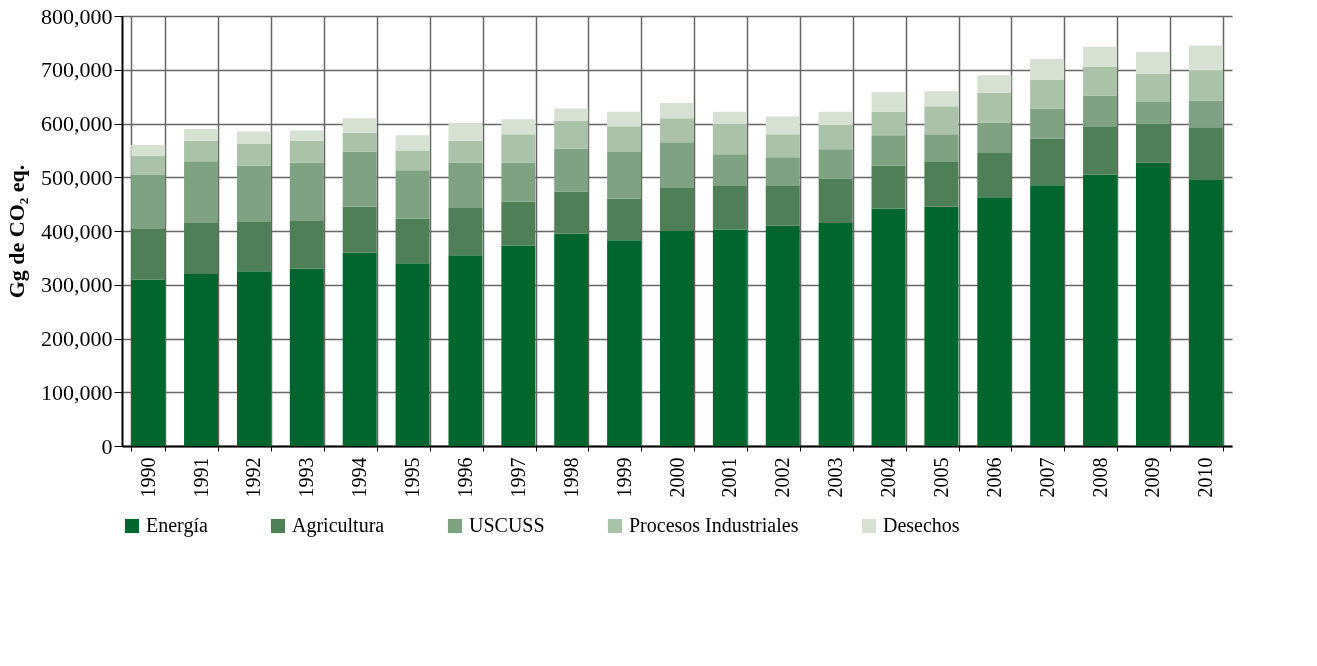  What do you see at coordinates (77, 231) in the screenshot?
I see `y-tick-label: 400,000` at bounding box center [77, 231].